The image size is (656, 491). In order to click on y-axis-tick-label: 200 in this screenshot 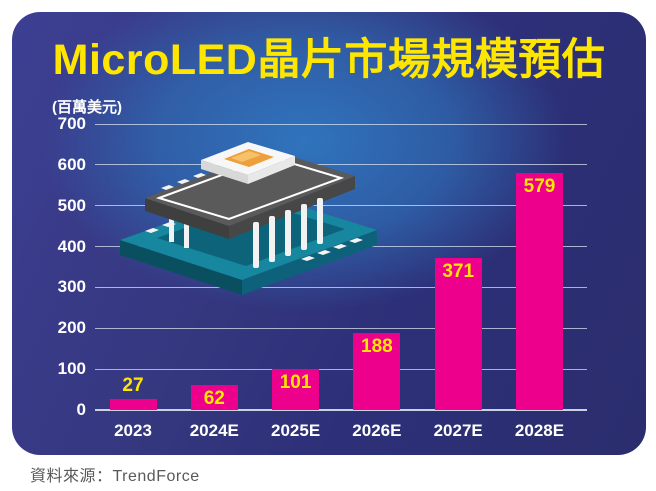, I will do `click(71, 328)`.